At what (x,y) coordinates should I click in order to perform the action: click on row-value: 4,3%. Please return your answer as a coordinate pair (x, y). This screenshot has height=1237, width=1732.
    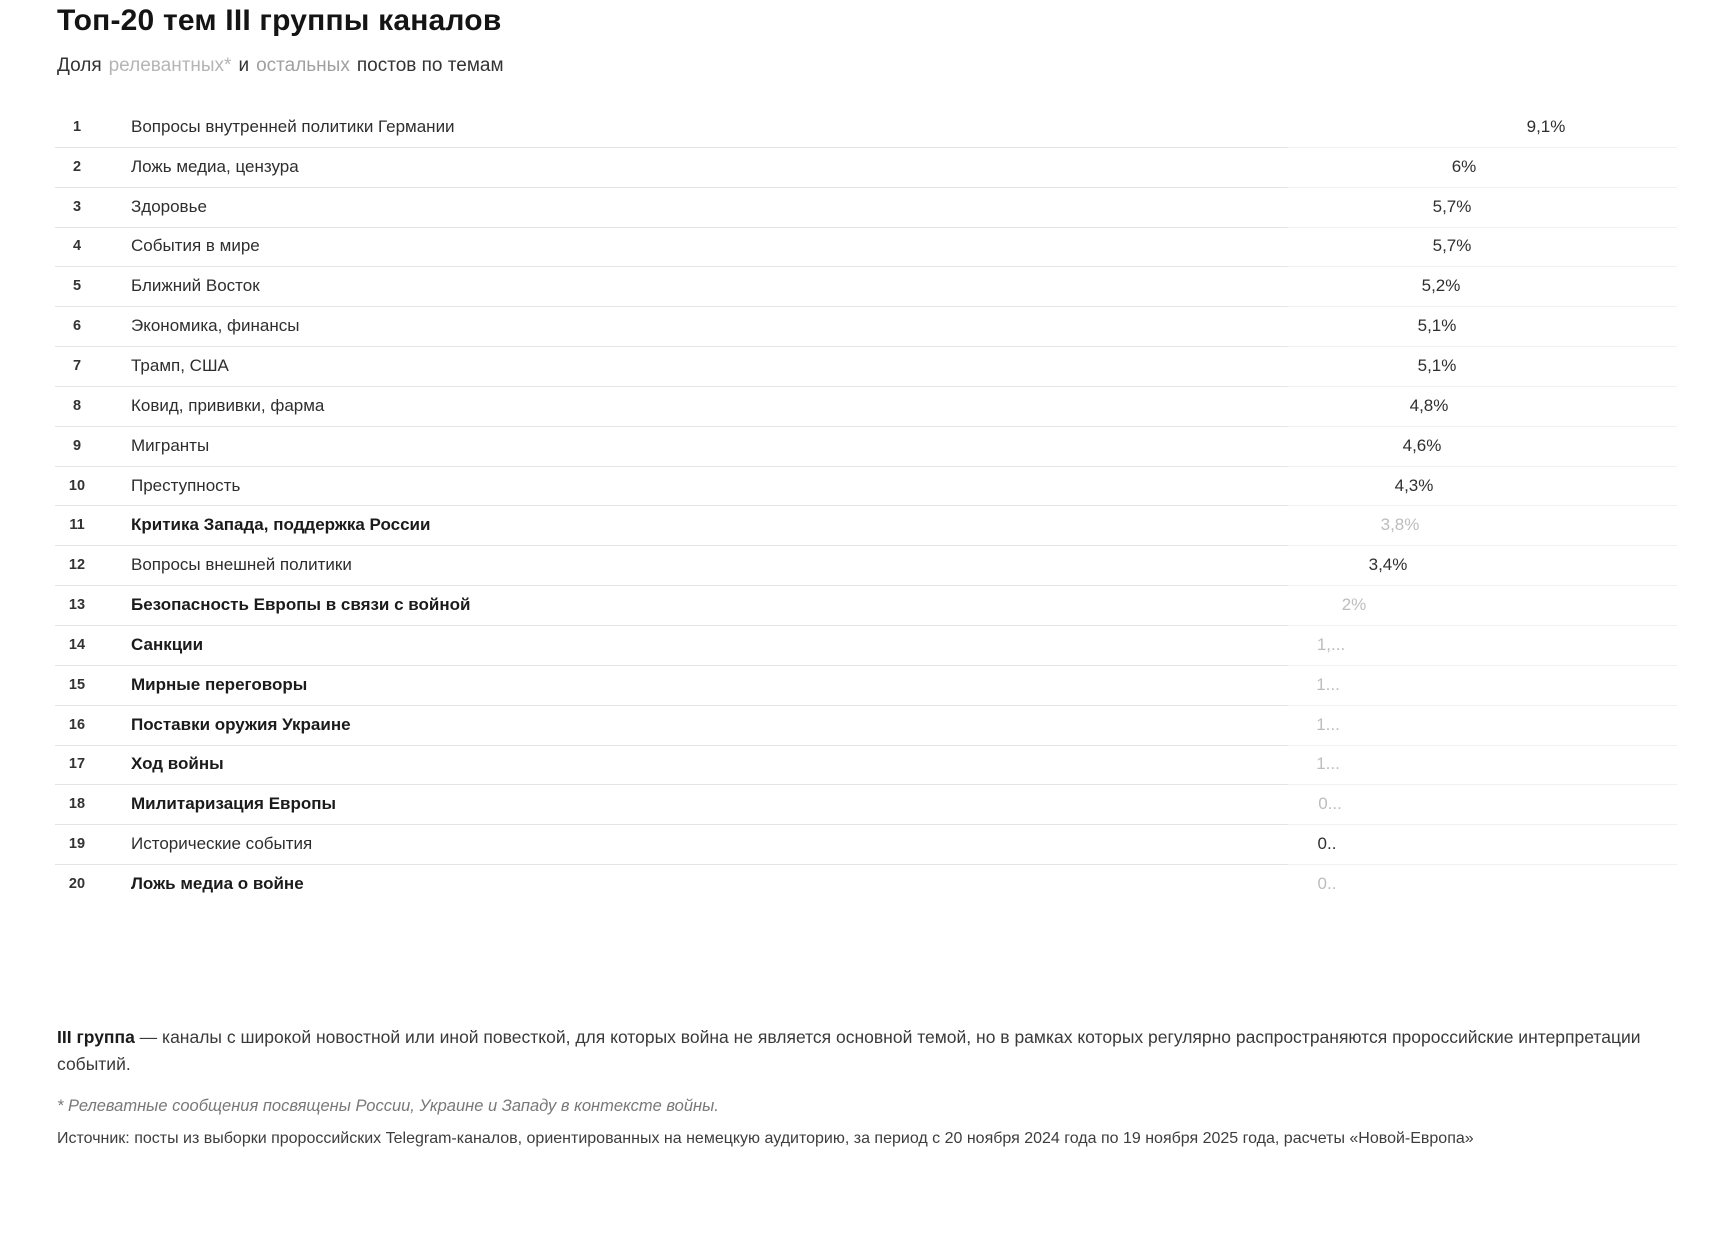
    Looking at the image, I should click on (1414, 485).